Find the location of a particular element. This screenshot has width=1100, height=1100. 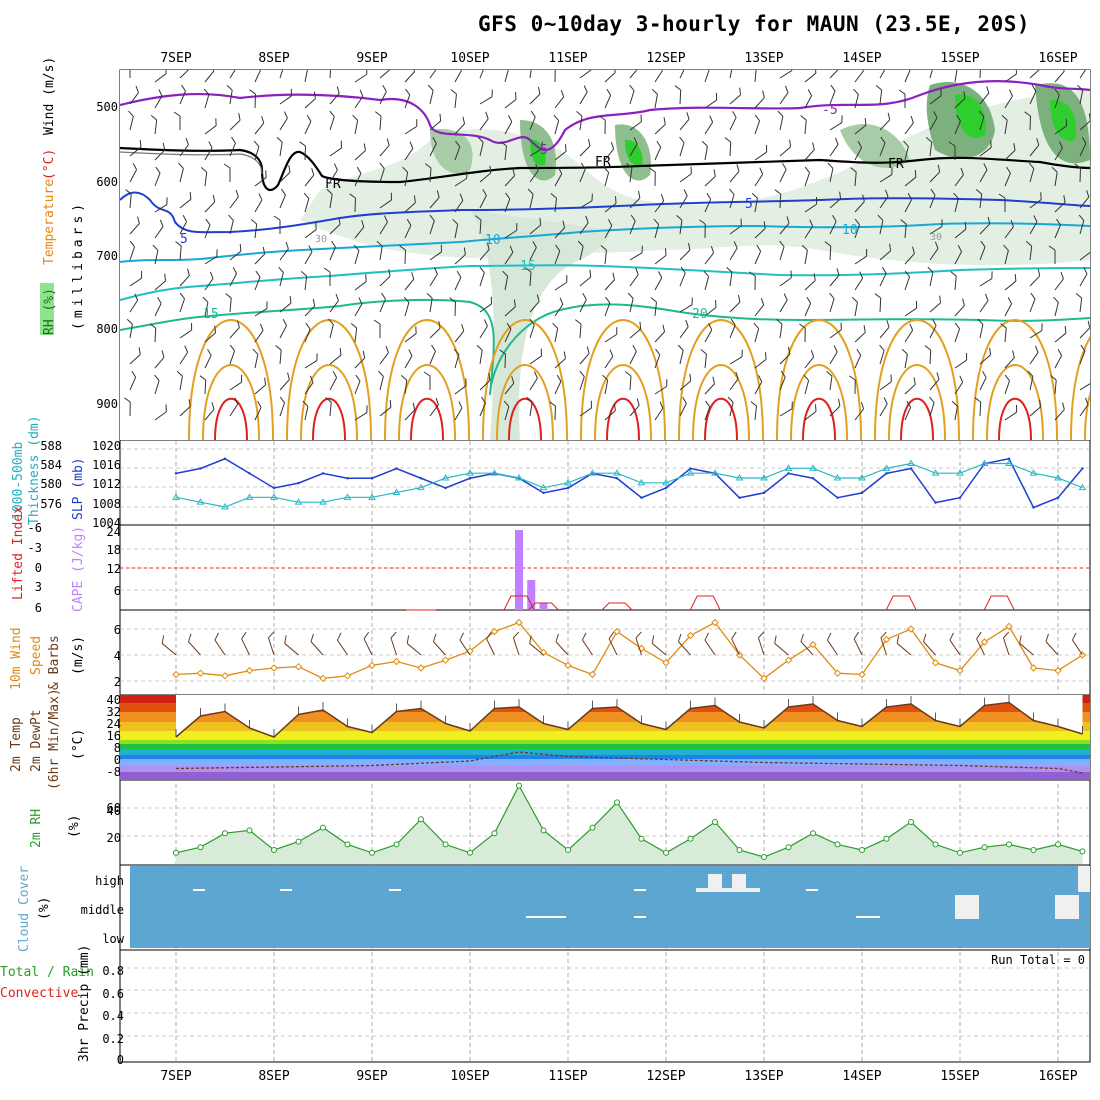

label-2m-rh: 2m RH is located at coordinates (36, 828).